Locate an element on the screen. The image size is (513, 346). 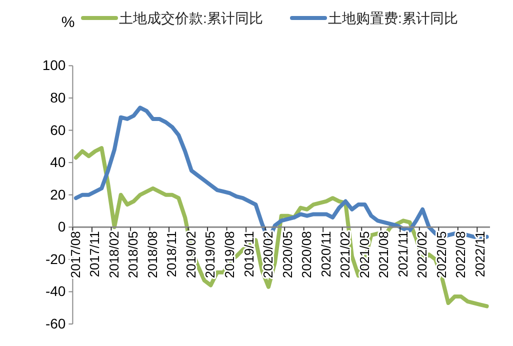
x-tick-label: 2022/08 is located at coordinates (460, 254).